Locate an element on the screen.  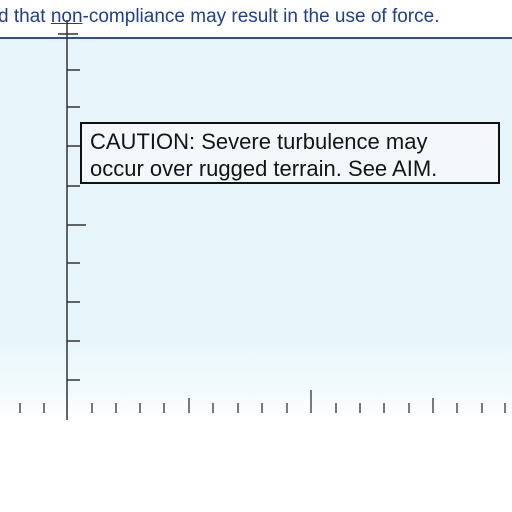
caution-line-2: occur over rugged terrain. See AIM. is located at coordinates (264, 168).